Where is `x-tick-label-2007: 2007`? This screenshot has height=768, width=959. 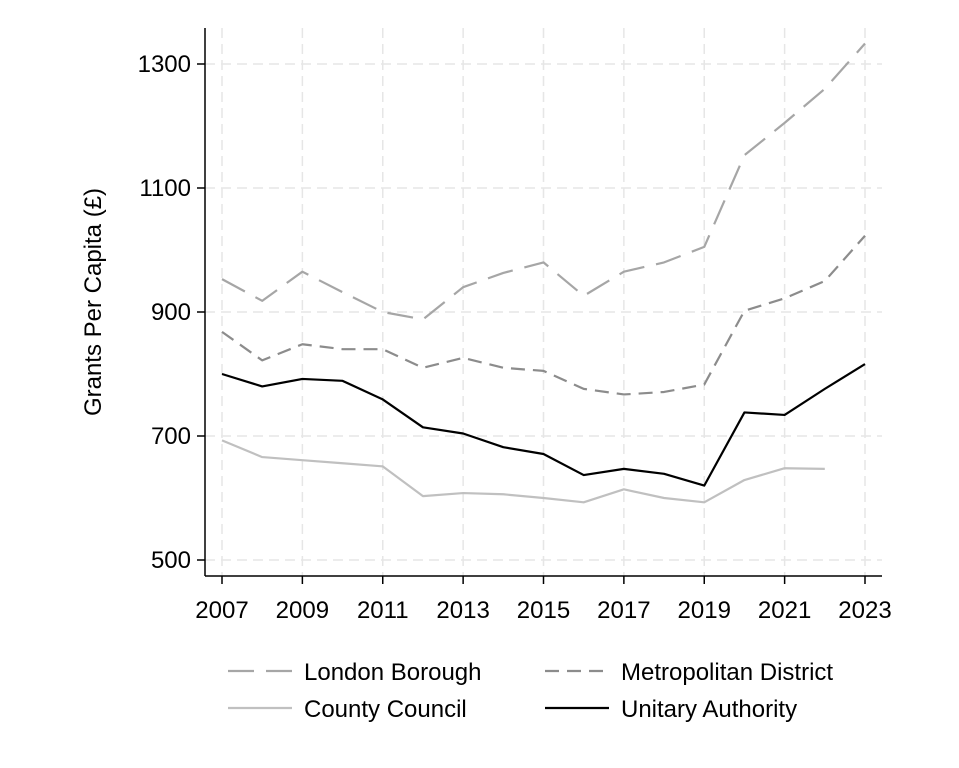 x-tick-label-2007: 2007 is located at coordinates (221, 610).